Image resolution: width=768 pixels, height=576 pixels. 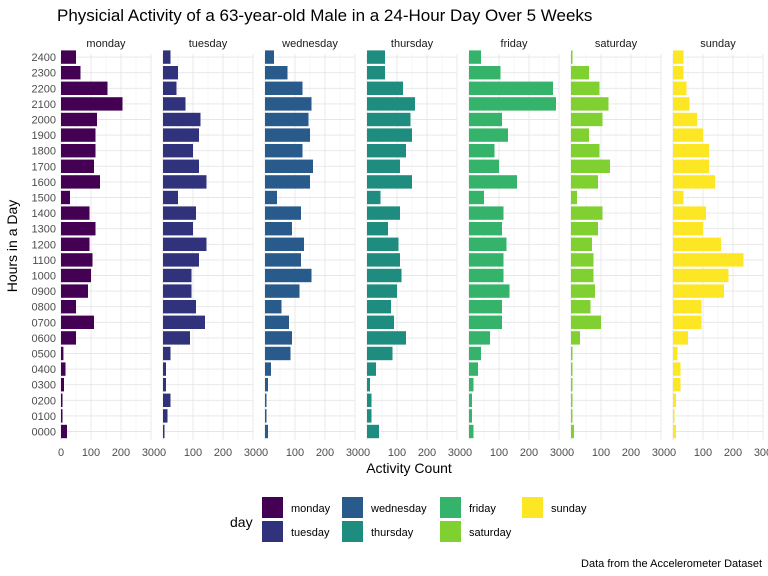 I want to click on y-tick-label: 1300, so click(x=44, y=230).